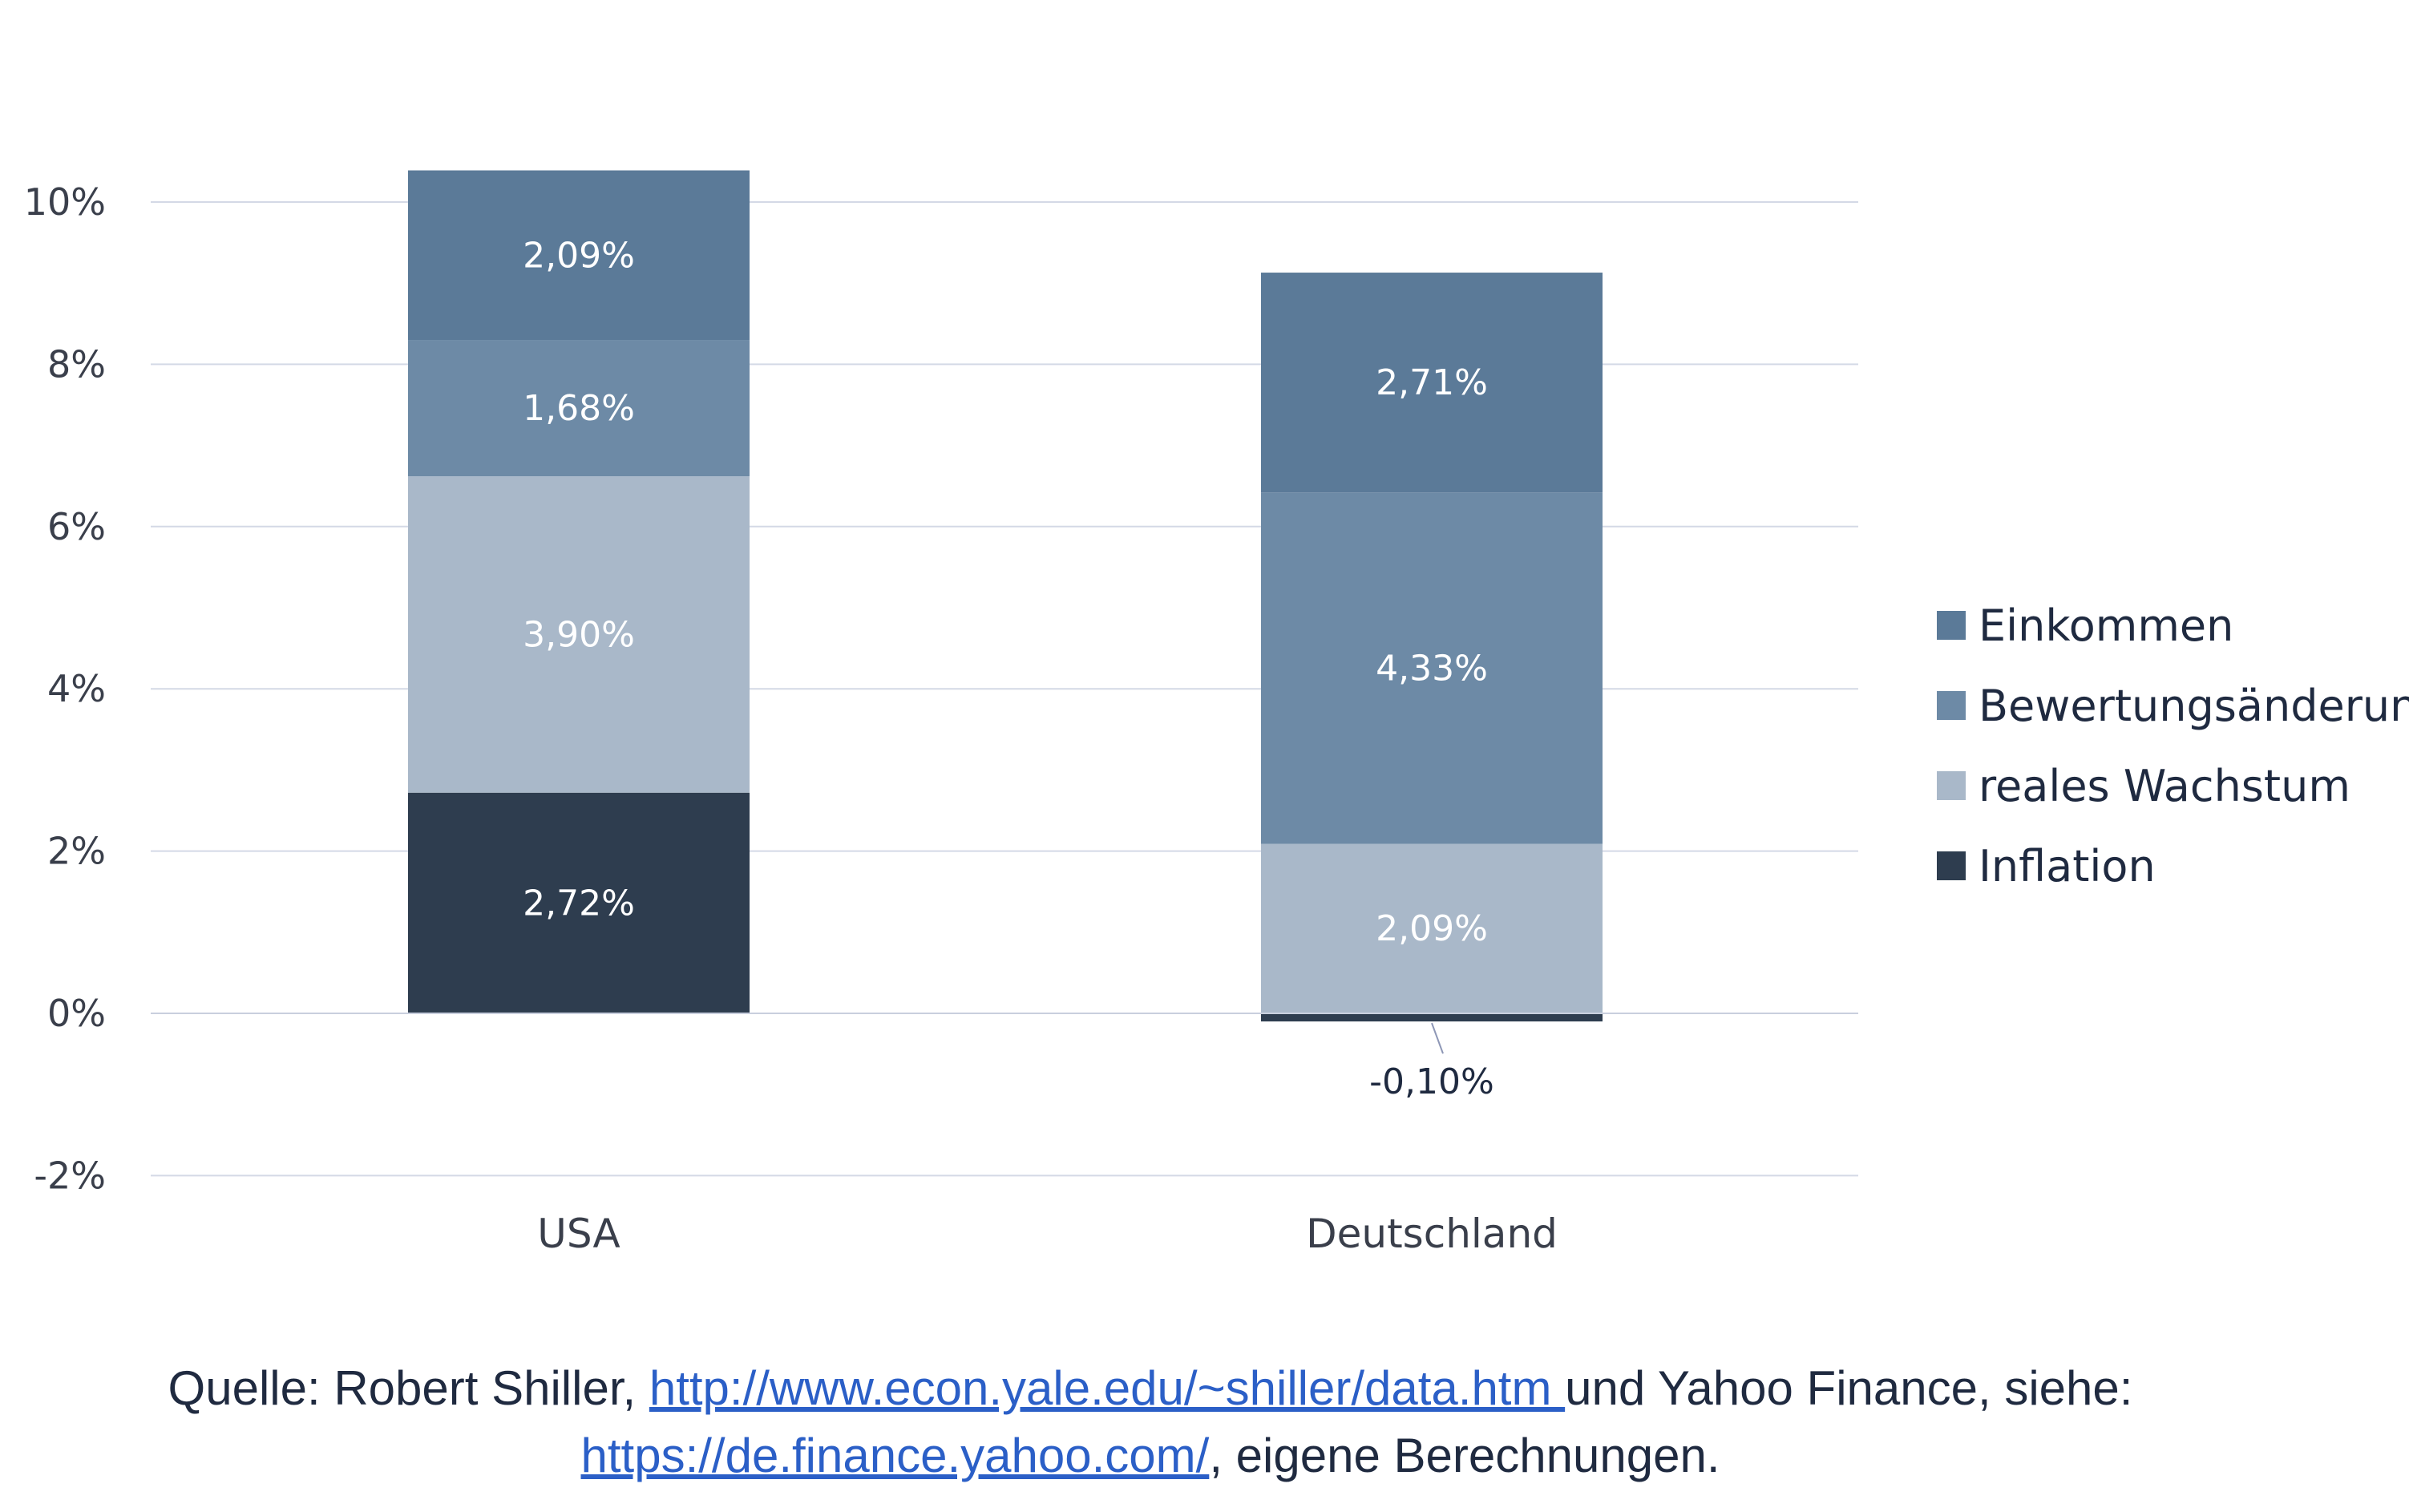  Describe the element at coordinates (2194, 706) in the screenshot. I see `legend-label: Bewertungsänderung` at that location.